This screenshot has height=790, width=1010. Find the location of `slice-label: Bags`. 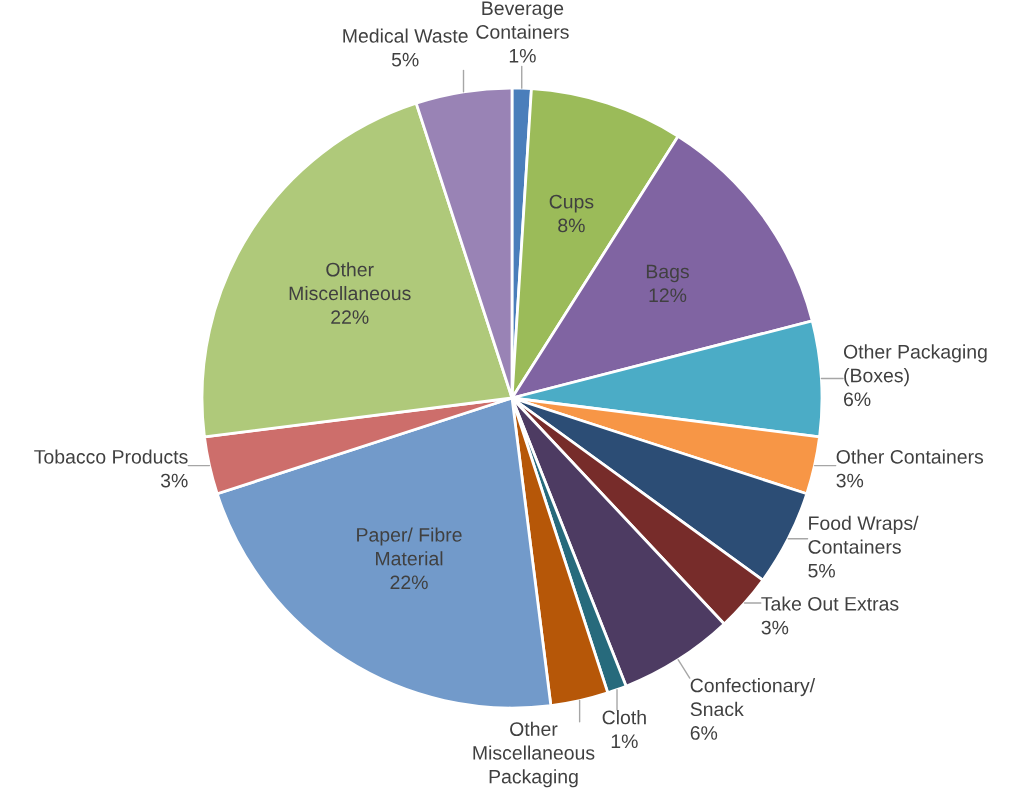

slice-label: Bags is located at coordinates (667, 273).